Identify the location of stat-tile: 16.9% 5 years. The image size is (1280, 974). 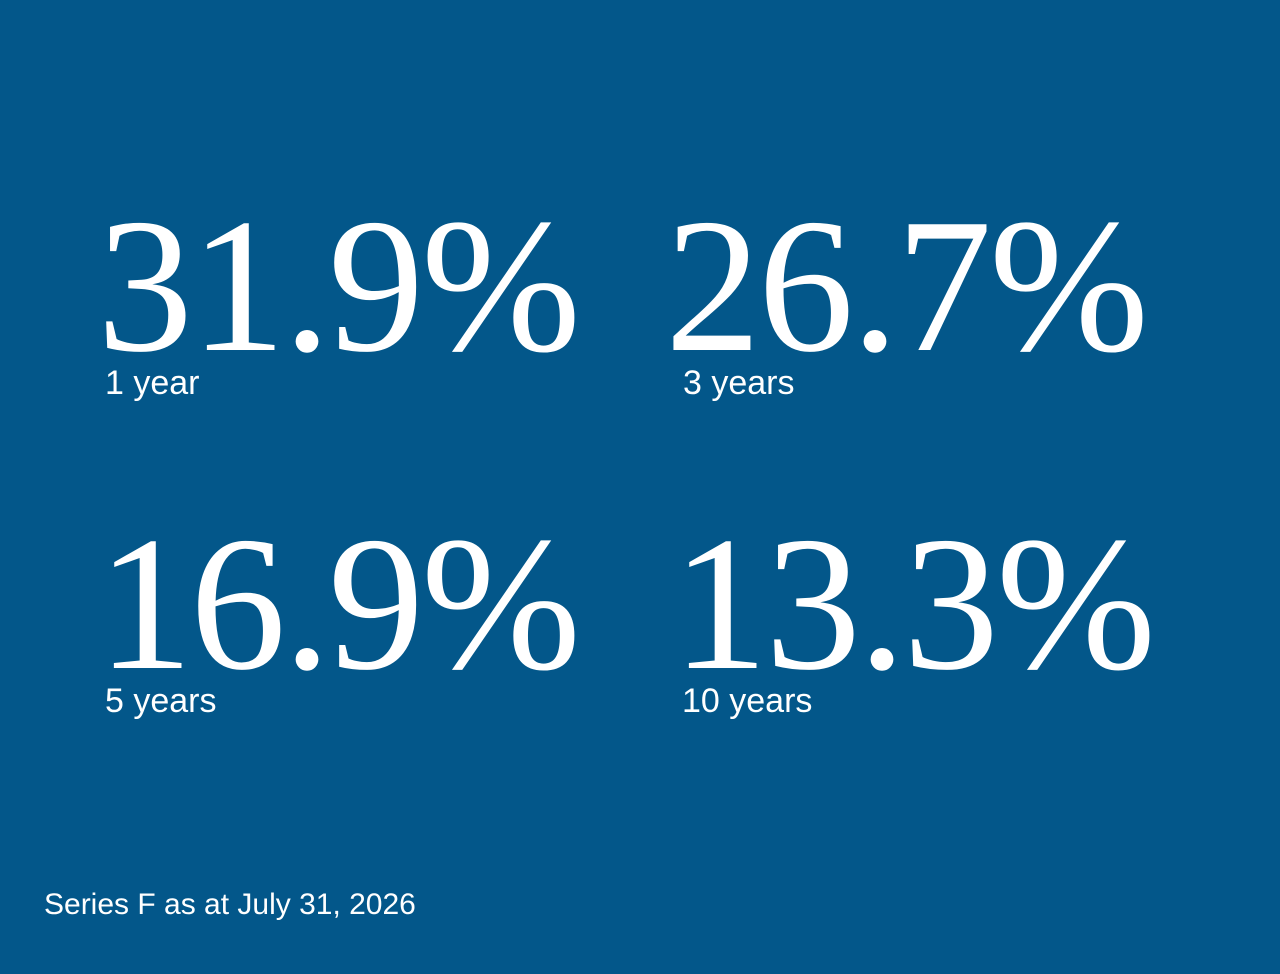
(377, 638).